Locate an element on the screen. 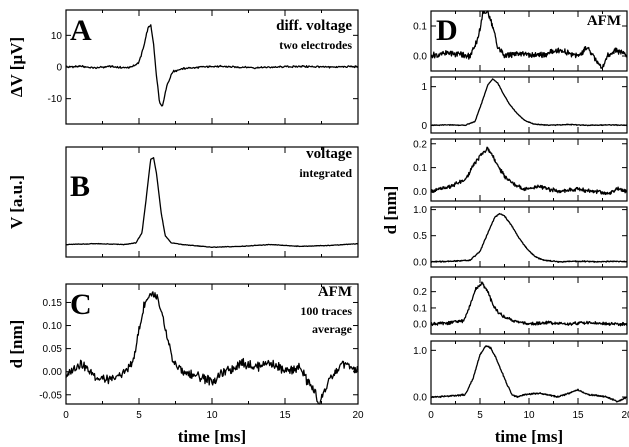 The height and width of the screenshot is (447, 629). panel-letter: A is located at coordinates (81, 30).